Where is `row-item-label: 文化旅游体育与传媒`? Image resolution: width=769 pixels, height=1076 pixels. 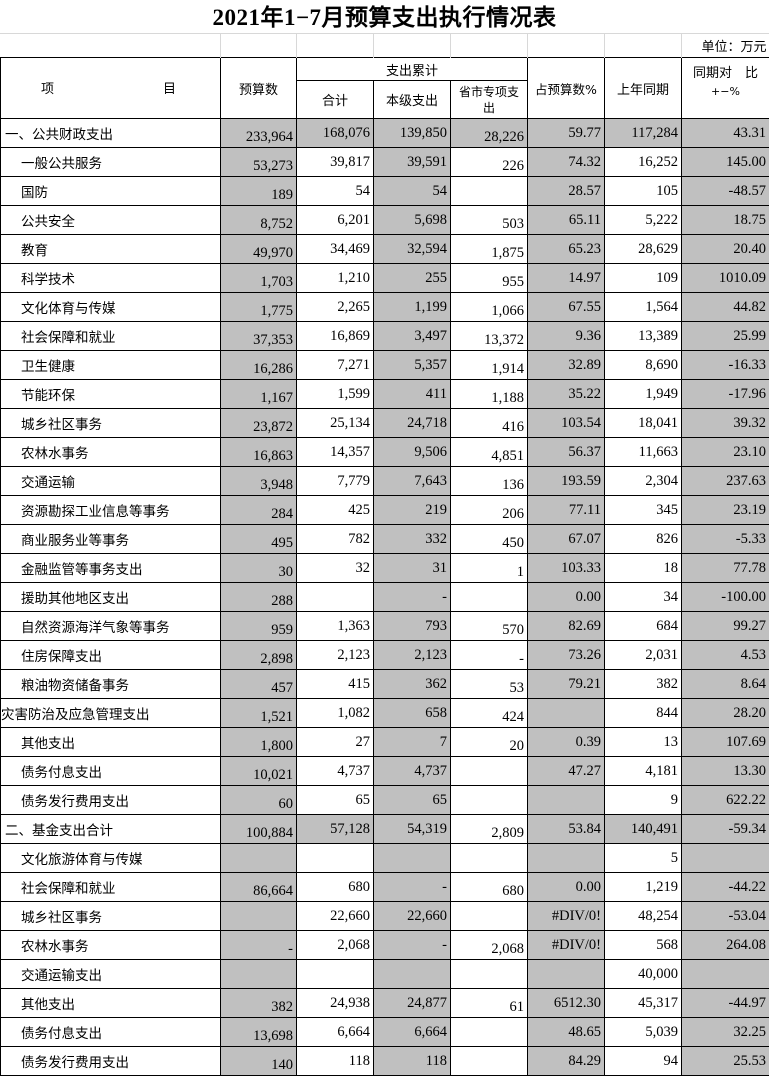
row-item-label: 文化旅游体育与传媒 is located at coordinates (111, 858).